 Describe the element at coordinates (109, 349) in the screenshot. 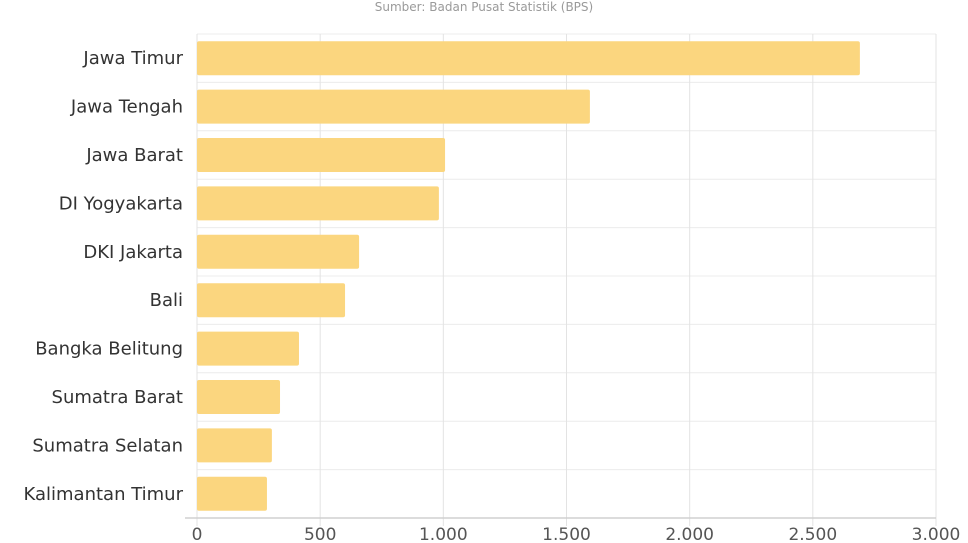

I see `category-label: Bangka Belitung` at that location.